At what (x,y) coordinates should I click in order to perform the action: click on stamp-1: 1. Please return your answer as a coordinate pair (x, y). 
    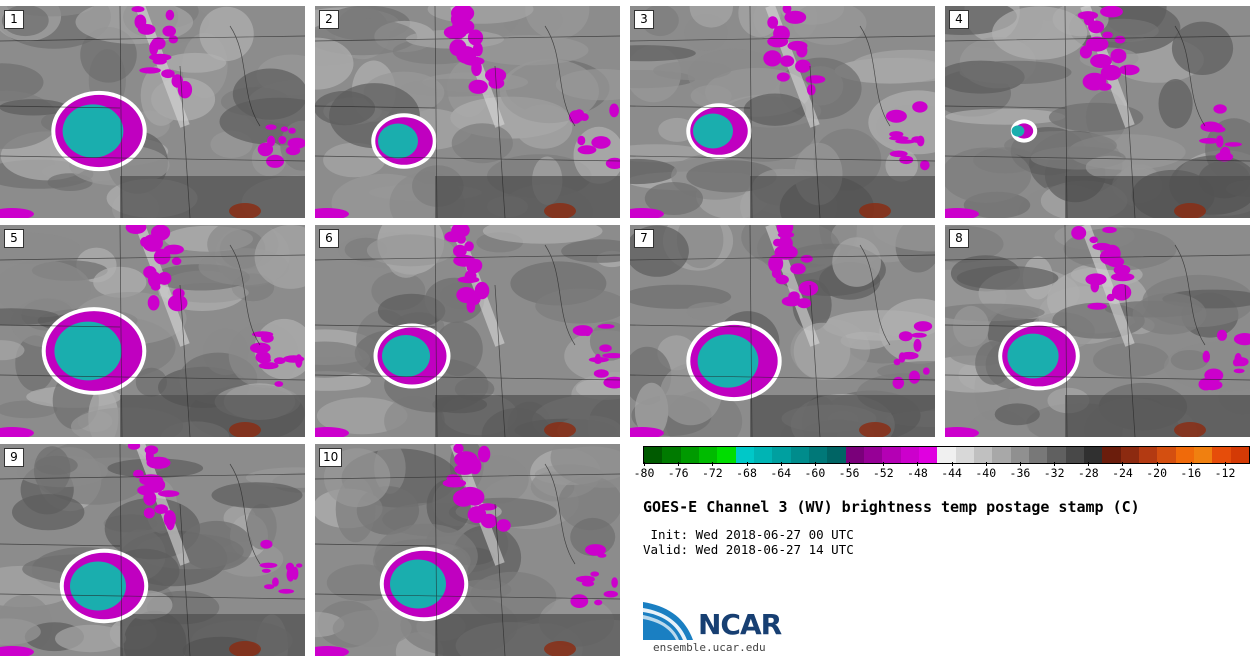
    Looking at the image, I should click on (152, 112).